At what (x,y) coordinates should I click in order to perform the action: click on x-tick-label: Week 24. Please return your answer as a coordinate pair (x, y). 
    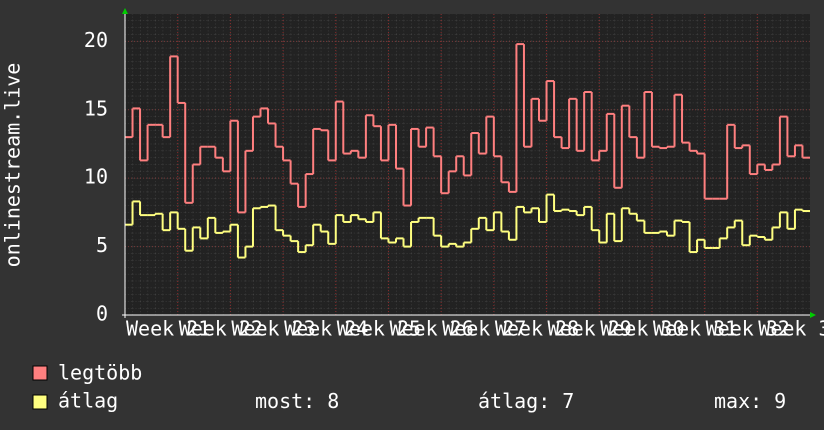
    Looking at the image, I should click on (326, 329).